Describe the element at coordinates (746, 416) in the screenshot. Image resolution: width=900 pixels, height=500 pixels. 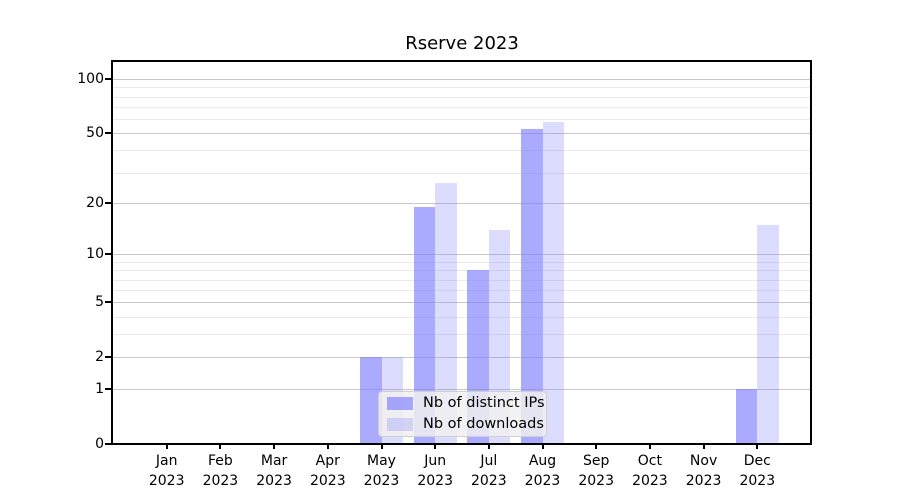
I see `bar-dec-distinct-ips` at that location.